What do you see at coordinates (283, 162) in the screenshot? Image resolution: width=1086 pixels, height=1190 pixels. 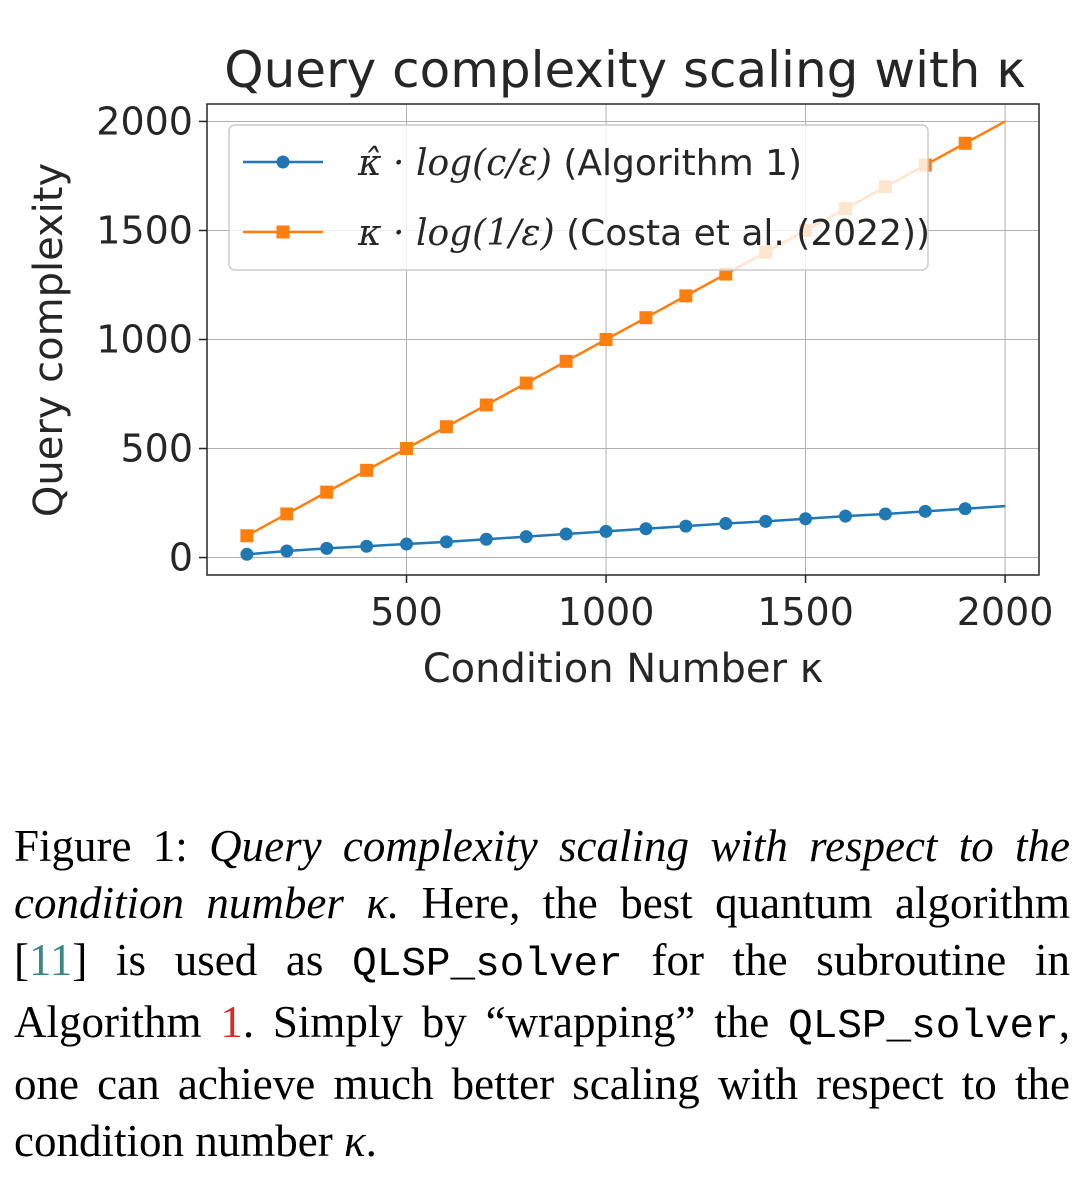 I see `legend-marker-circle` at bounding box center [283, 162].